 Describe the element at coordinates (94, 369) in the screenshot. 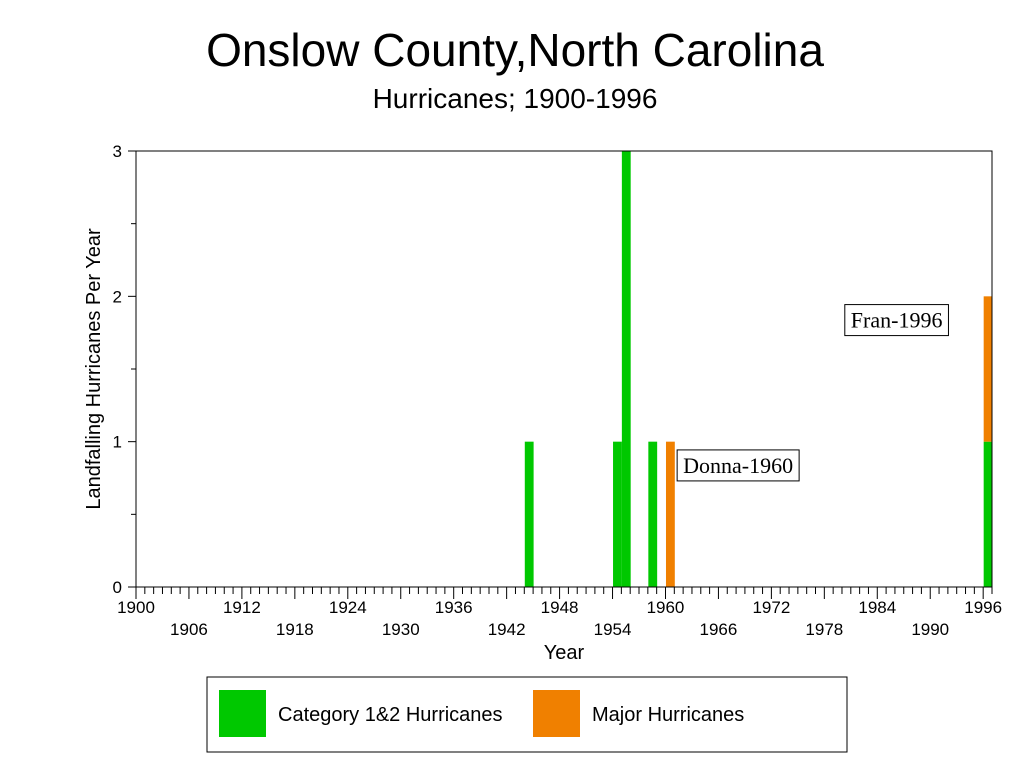

I see `y-axis-label: Landfalling Hurricanes Per Year` at that location.